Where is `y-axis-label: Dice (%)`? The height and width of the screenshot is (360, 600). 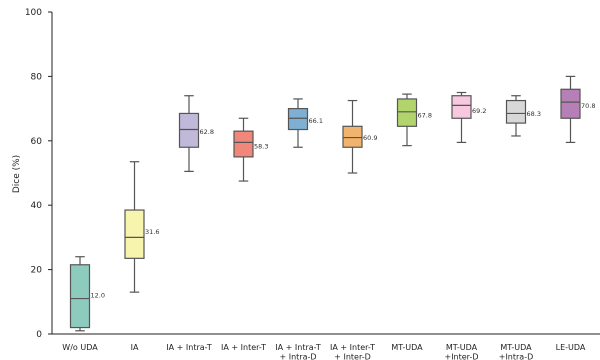 y-axis-label: Dice (%) is located at coordinates (17, 174).